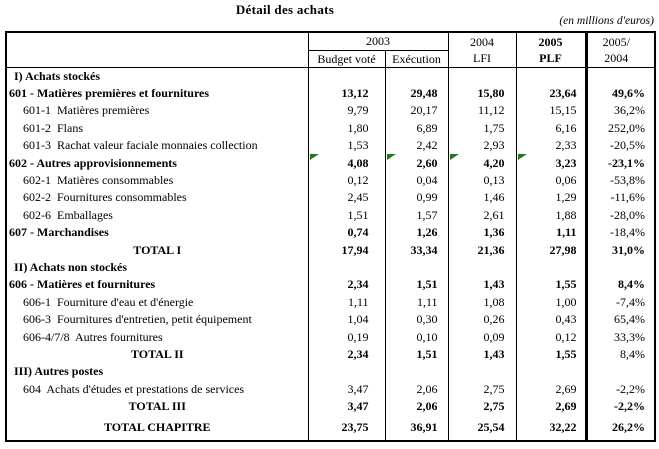 This screenshot has width=659, height=449. What do you see at coordinates (416, 336) in the screenshot?
I see `cell-execution: 0,10` at bounding box center [416, 336].